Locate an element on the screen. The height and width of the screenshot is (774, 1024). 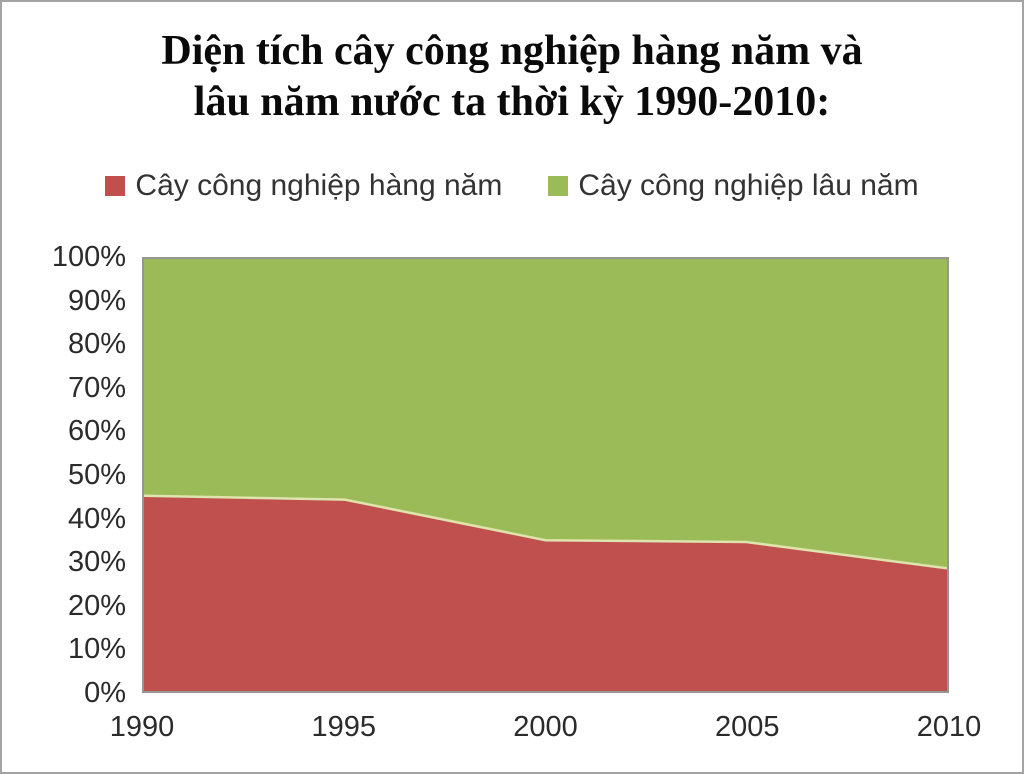
chart-title-line-2: lâu năm nước ta thời kỳ 1990-2010: is located at coordinates (512, 102).